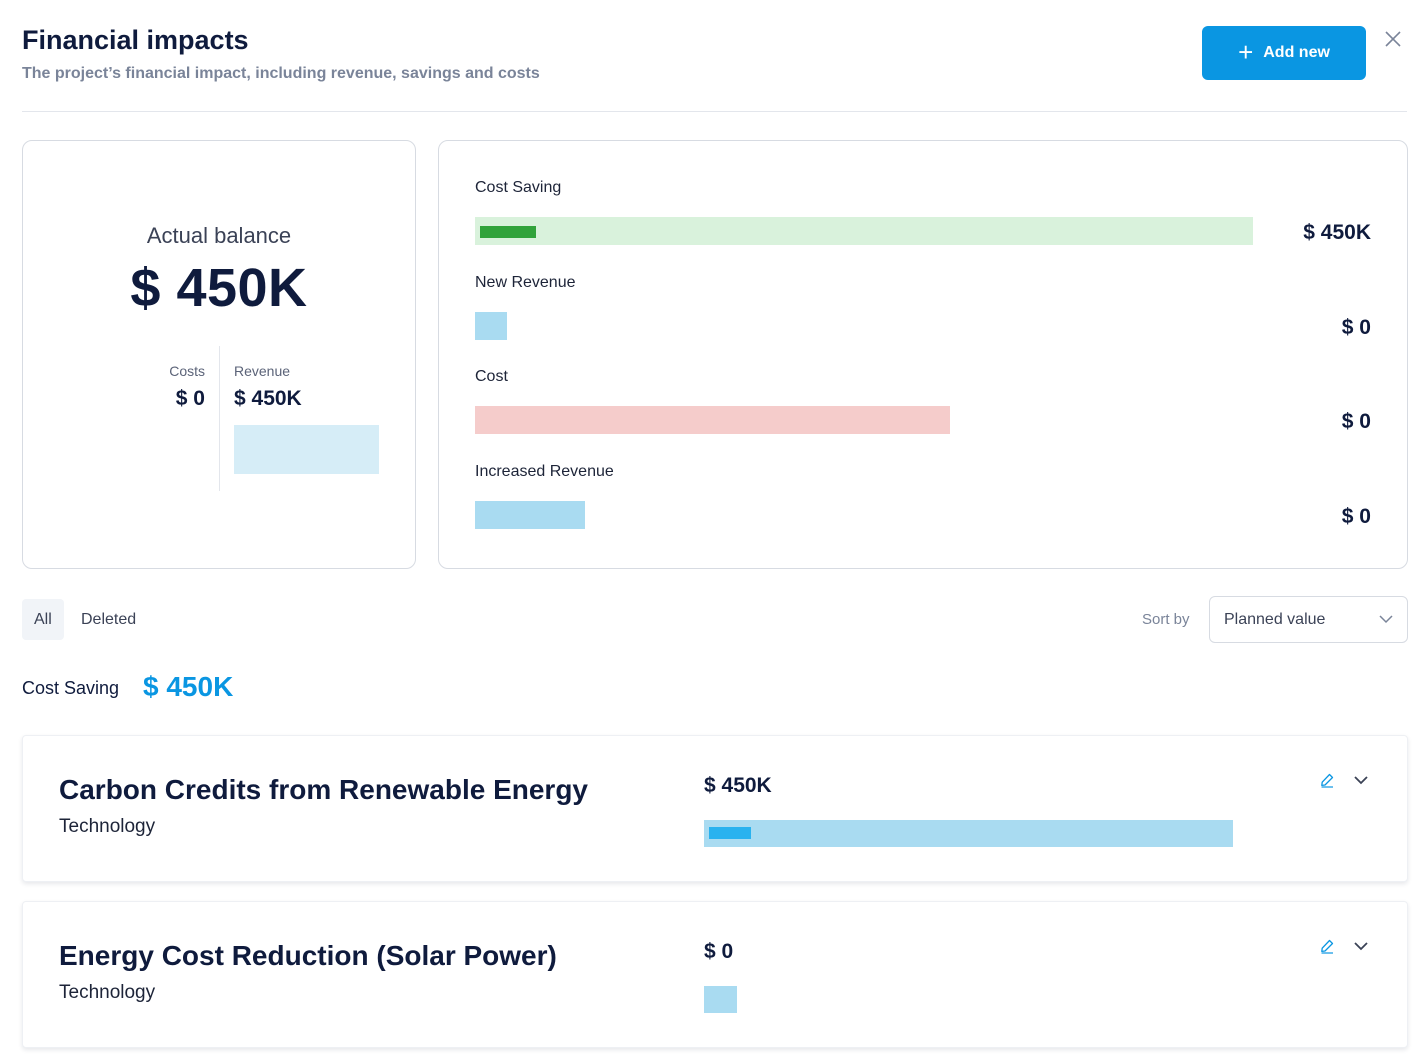 Image resolution: width=1419 pixels, height=1063 pixels. I want to click on cost-saving-bar-fill, so click(508, 232).